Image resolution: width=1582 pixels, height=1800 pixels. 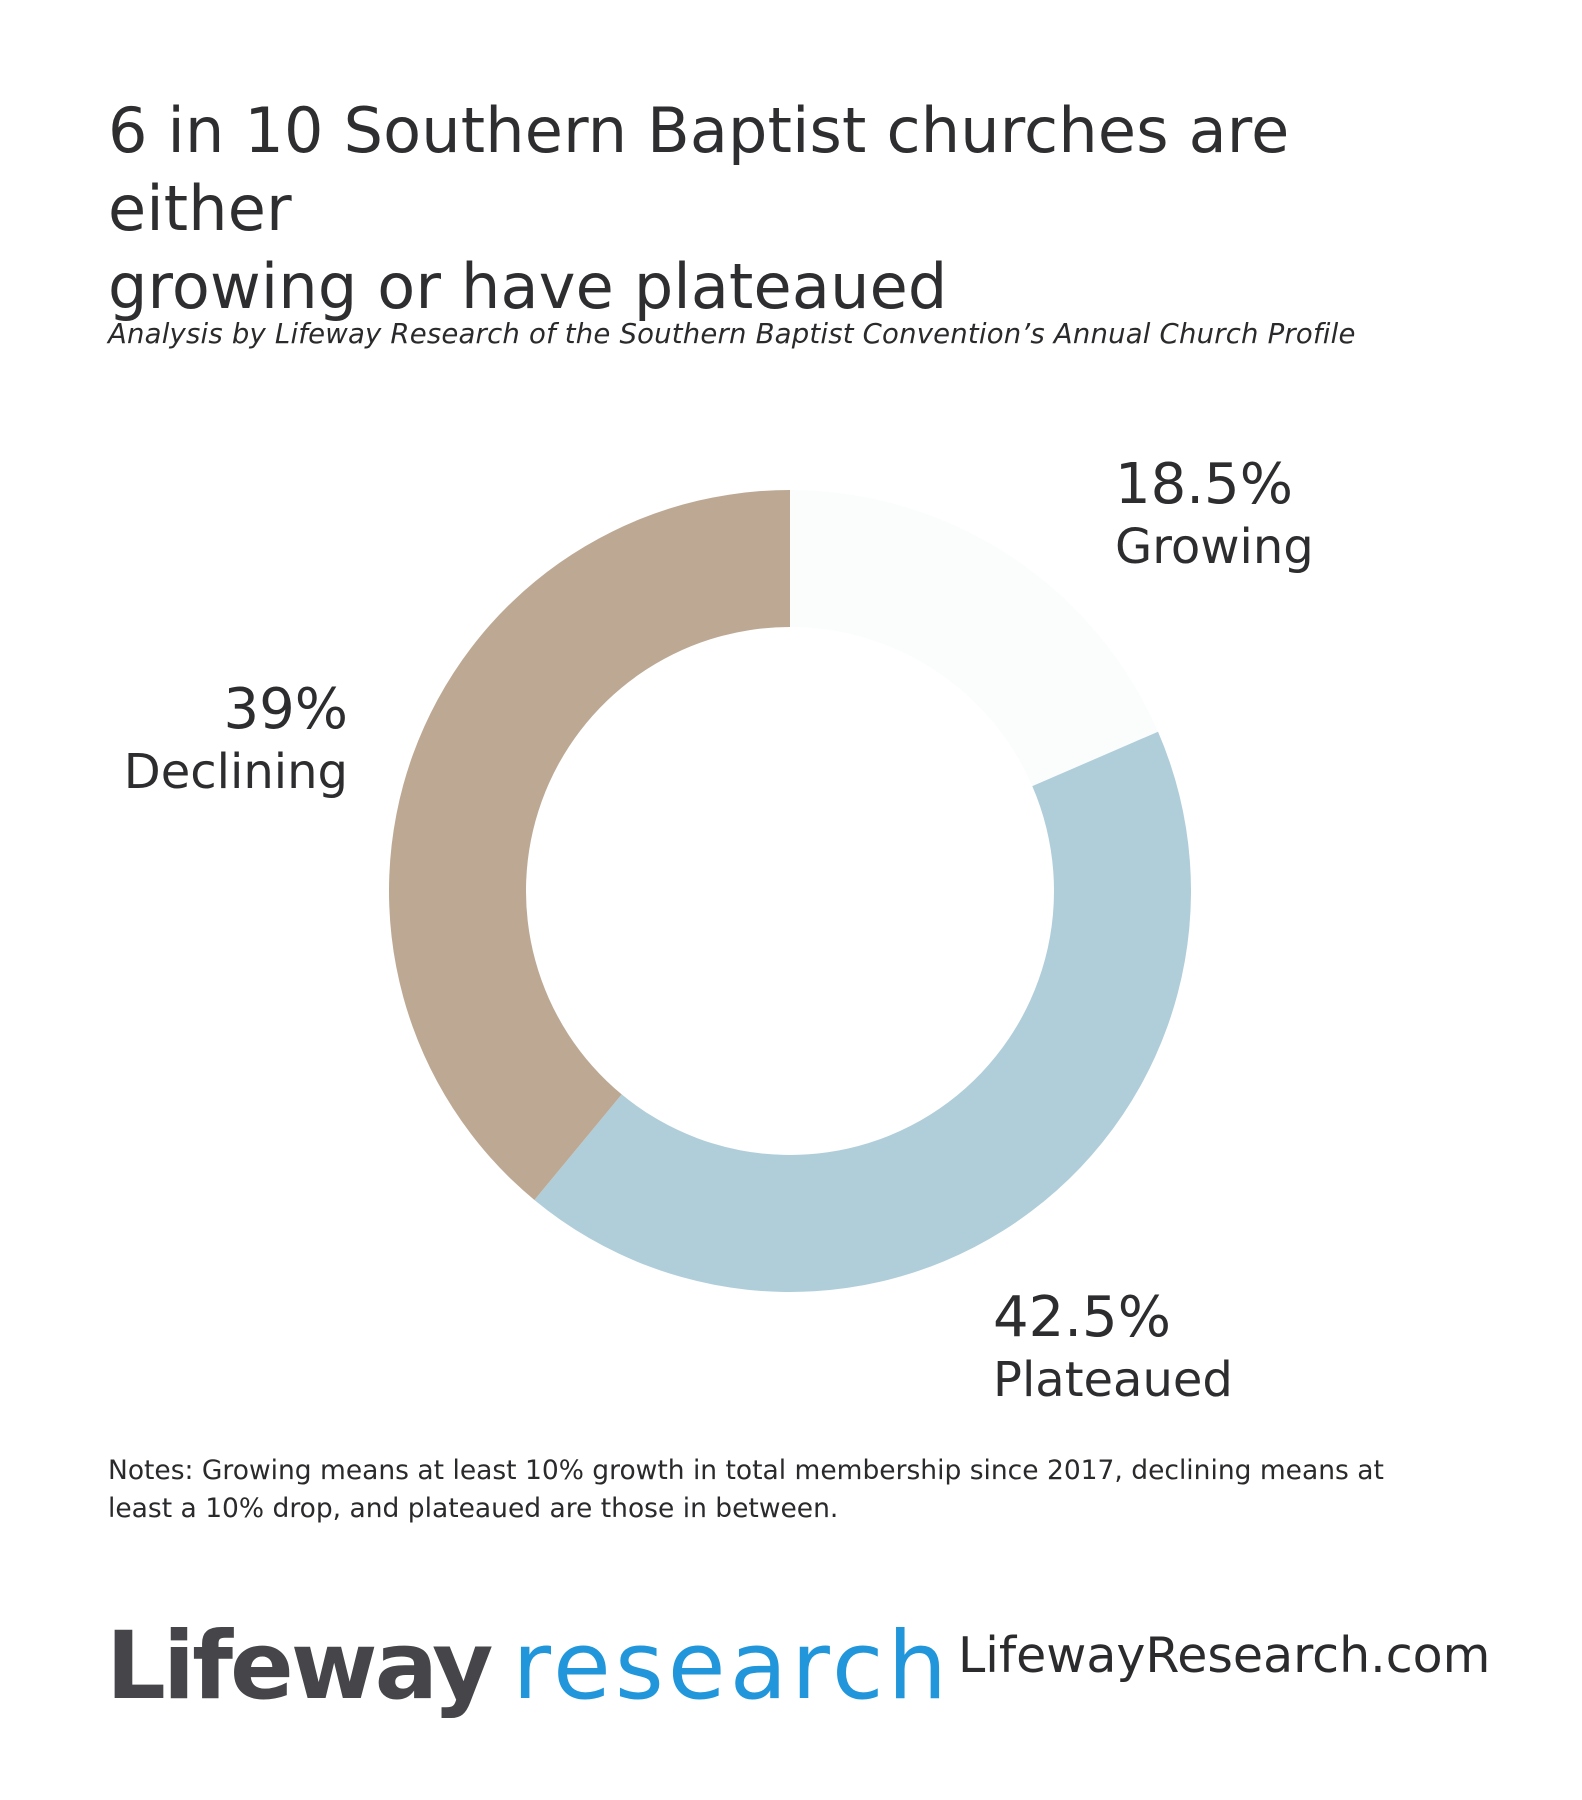 What do you see at coordinates (863, 1011) in the screenshot?
I see `donut-segment-plateaued` at bounding box center [863, 1011].